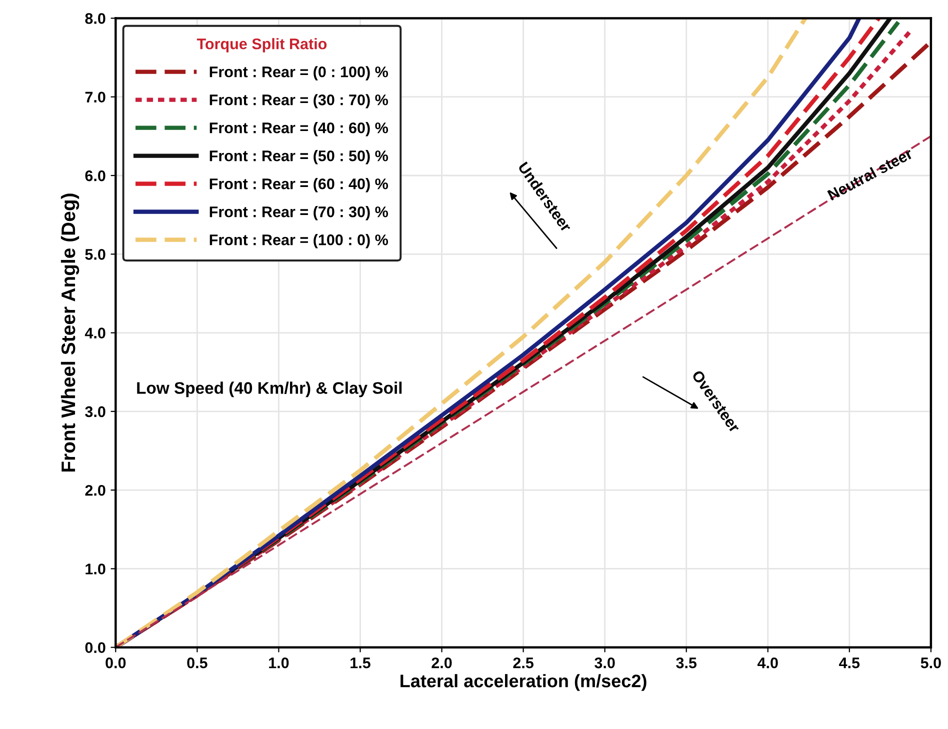 The image size is (948, 729). What do you see at coordinates (299, 213) in the screenshot?
I see `legend-label: Front : Rear = (70 : 30) %` at bounding box center [299, 213].